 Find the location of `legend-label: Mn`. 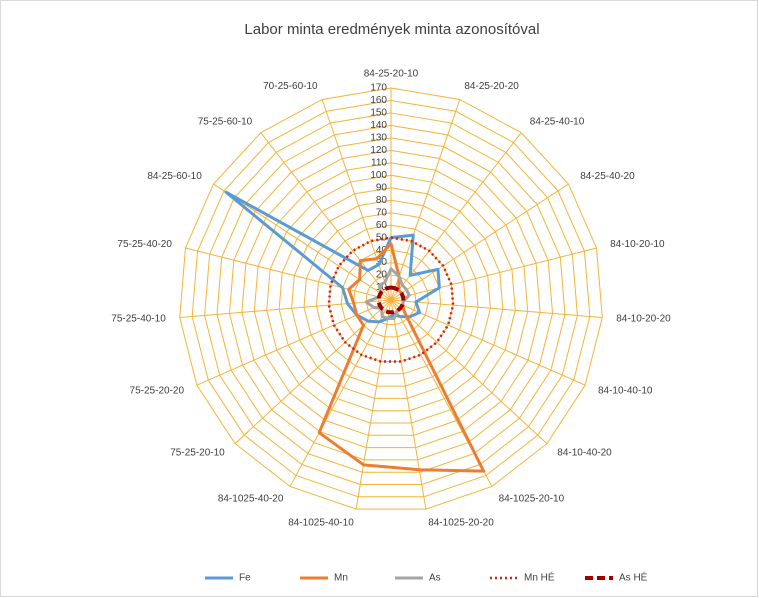

legend-label: Mn is located at coordinates (341, 578).